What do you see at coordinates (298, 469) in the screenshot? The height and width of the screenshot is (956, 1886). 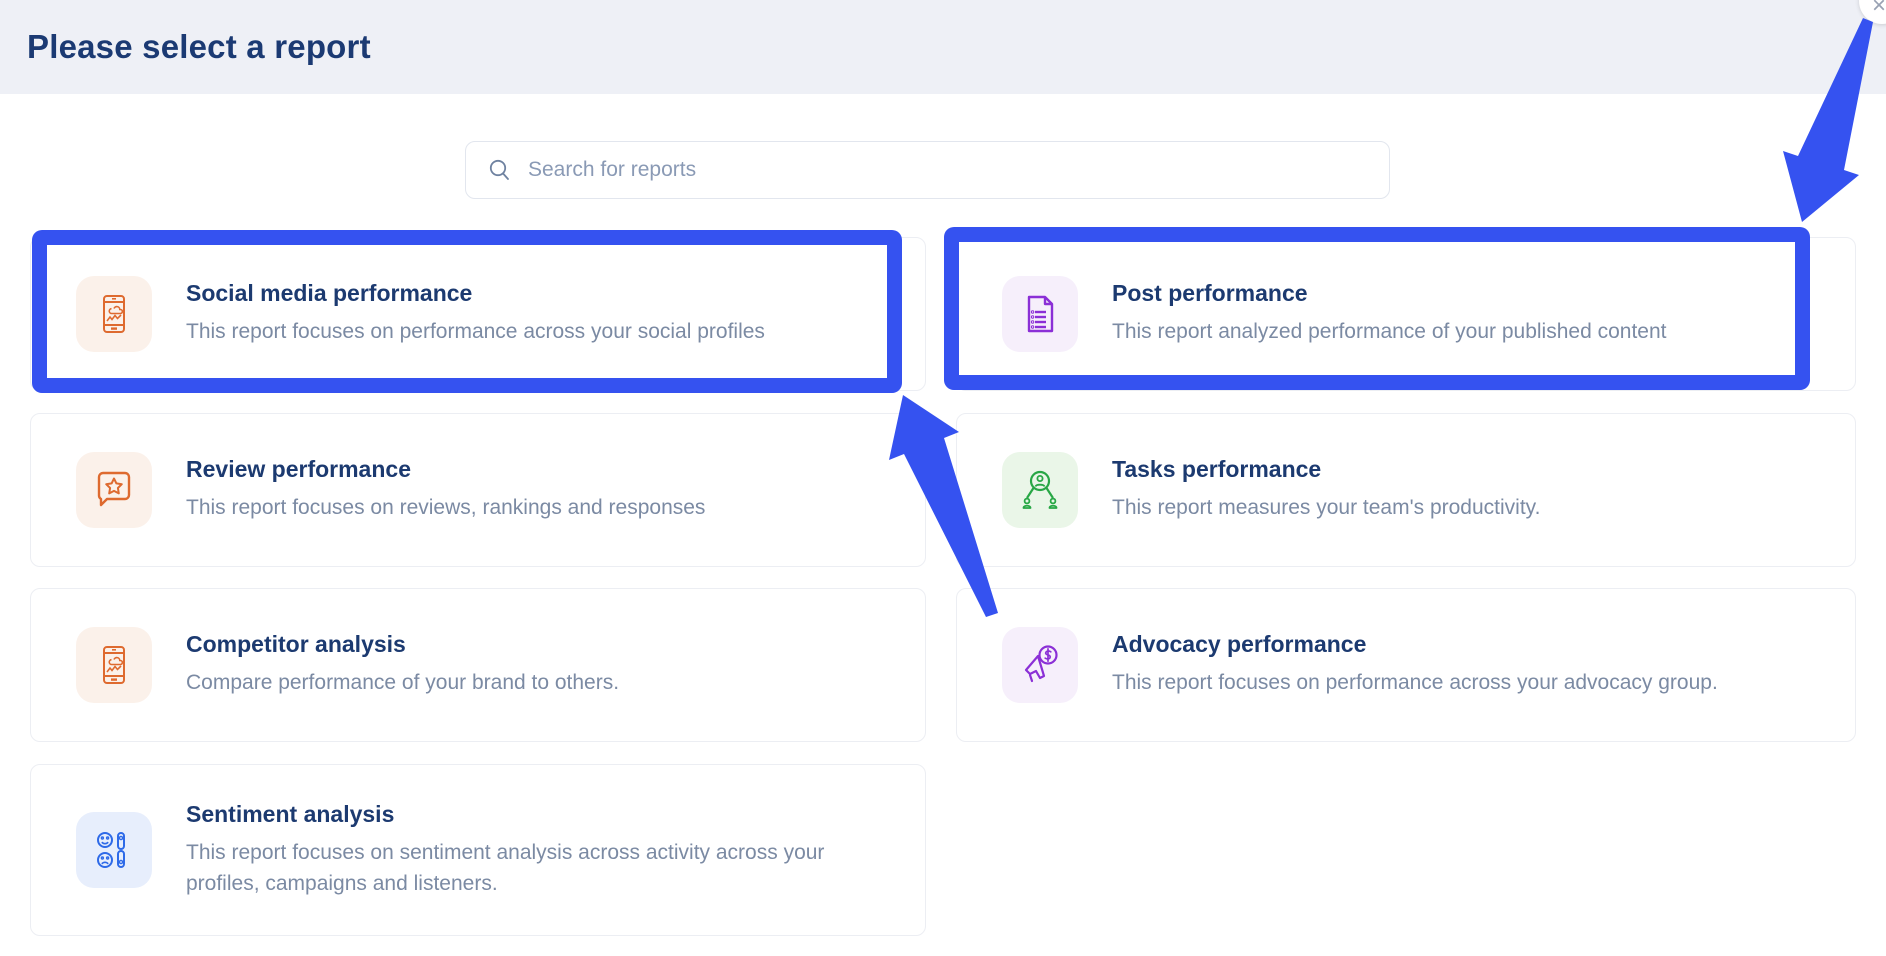 I see `report-title: Review performance` at bounding box center [298, 469].